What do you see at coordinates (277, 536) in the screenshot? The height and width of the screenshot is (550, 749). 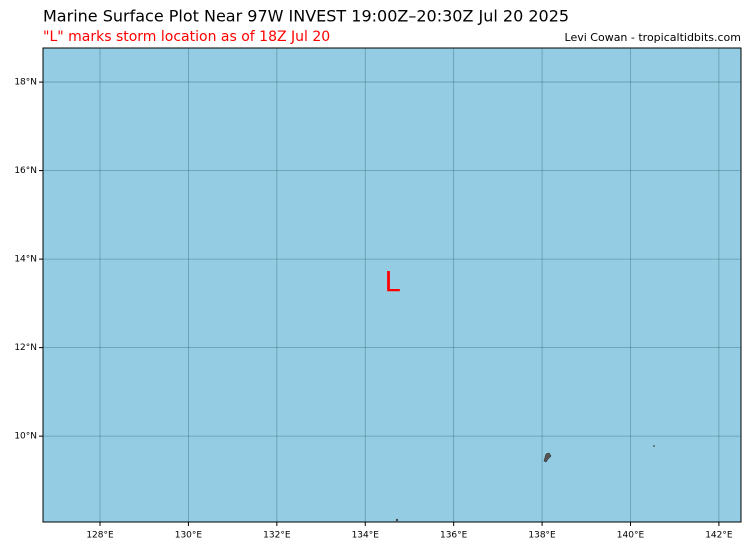 I see `x-tick-label: 132°E` at bounding box center [277, 536].